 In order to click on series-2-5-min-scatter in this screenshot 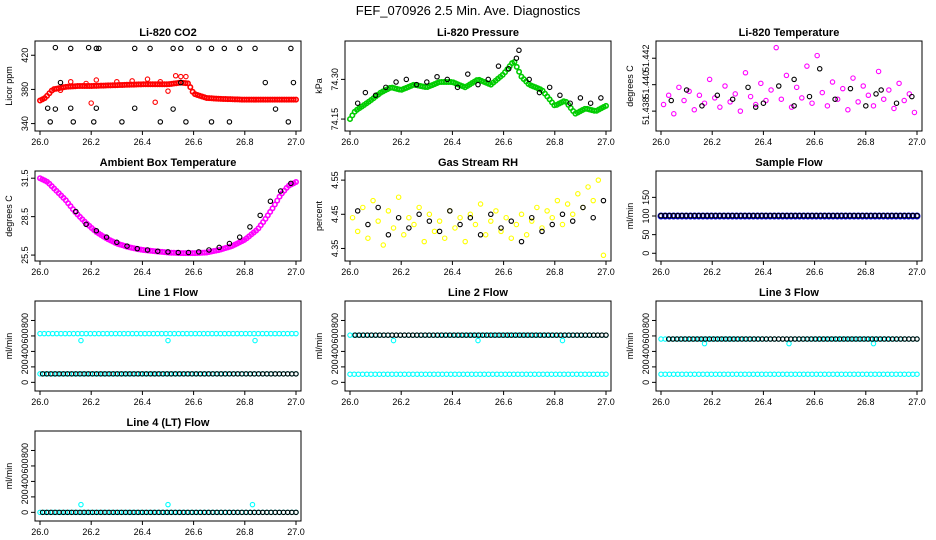, I will do `click(123, 89)`.